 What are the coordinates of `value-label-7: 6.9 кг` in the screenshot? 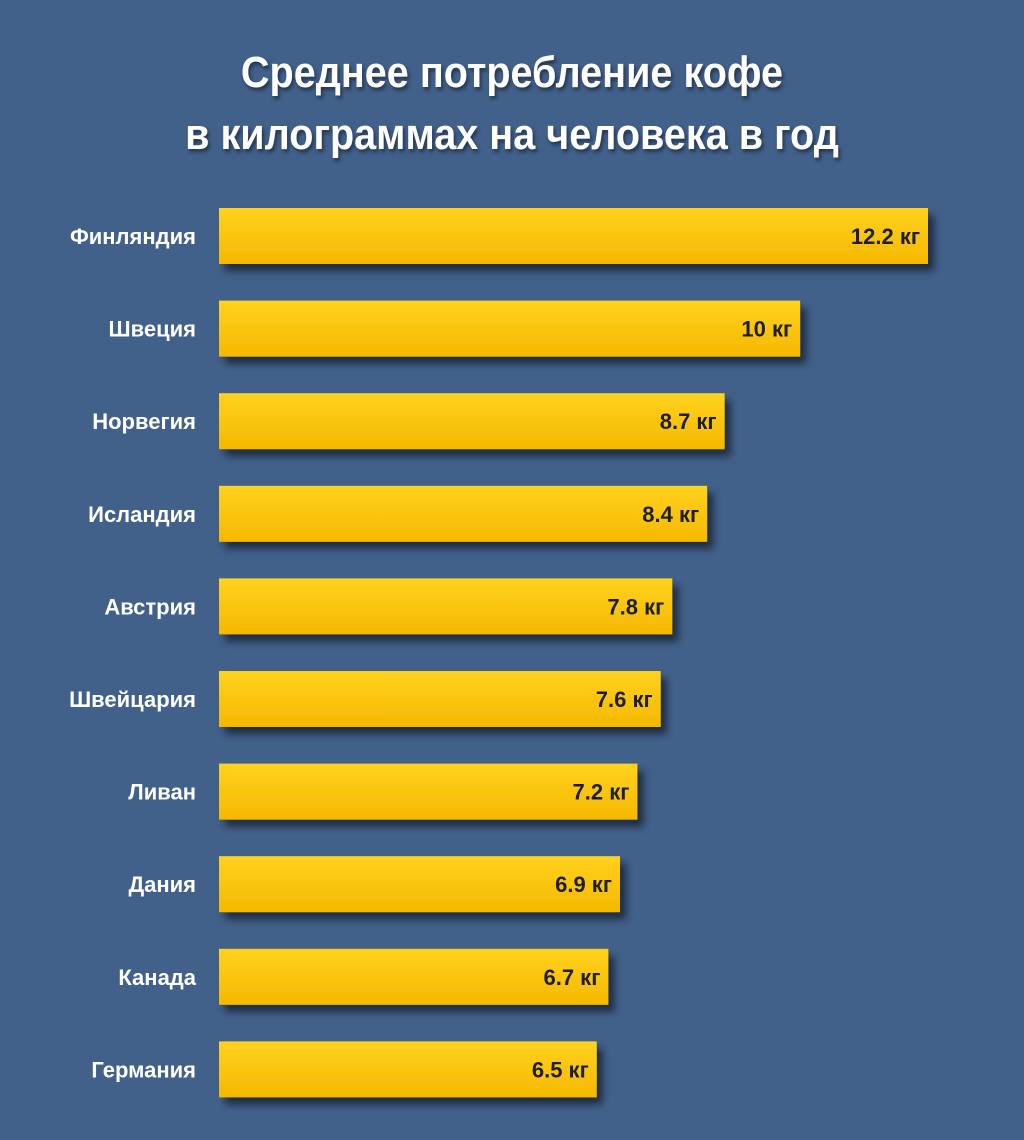 It's located at (583, 884).